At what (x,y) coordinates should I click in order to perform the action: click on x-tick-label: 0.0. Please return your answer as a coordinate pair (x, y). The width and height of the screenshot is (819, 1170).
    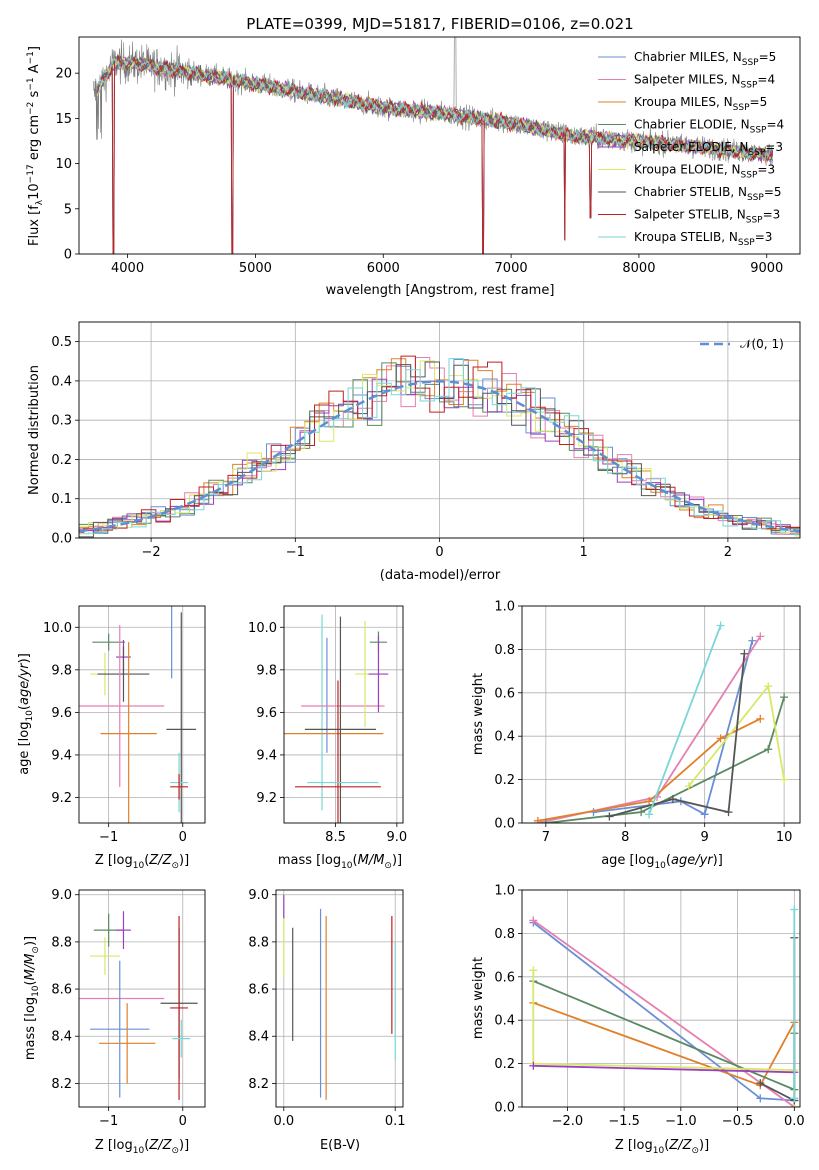
    Looking at the image, I should click on (283, 1121).